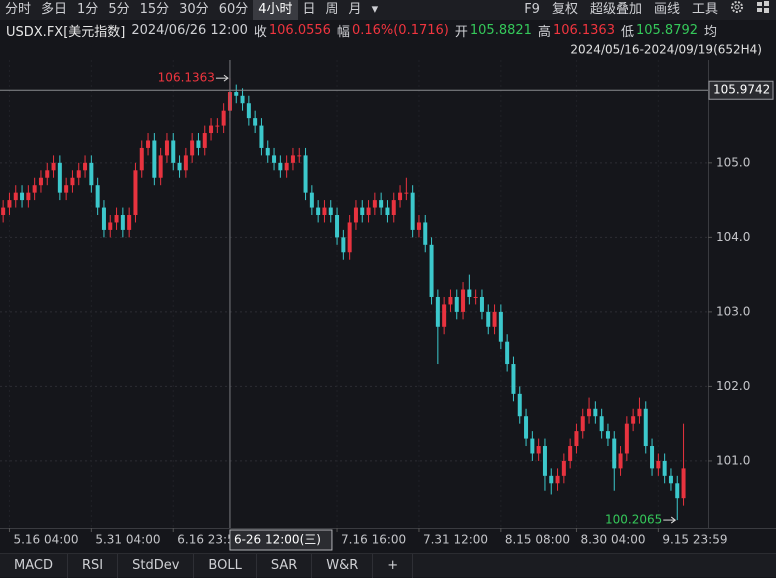 Image resolution: width=776 pixels, height=578 pixels. Describe the element at coordinates (18, 9) in the screenshot. I see `period-button: 分时` at that location.